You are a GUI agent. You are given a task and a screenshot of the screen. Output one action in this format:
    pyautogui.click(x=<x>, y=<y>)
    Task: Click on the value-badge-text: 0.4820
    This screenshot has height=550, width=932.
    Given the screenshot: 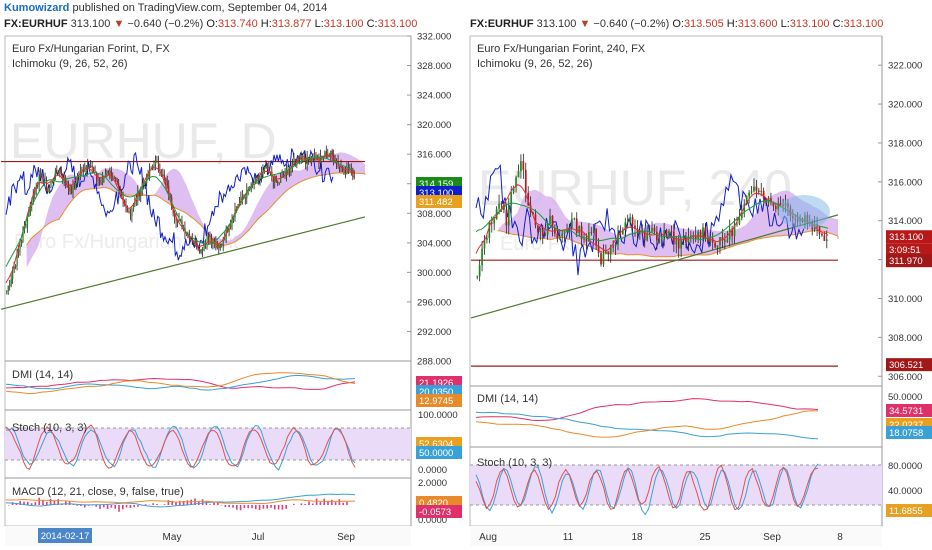 What is the action you would take?
    pyautogui.click(x=433, y=503)
    